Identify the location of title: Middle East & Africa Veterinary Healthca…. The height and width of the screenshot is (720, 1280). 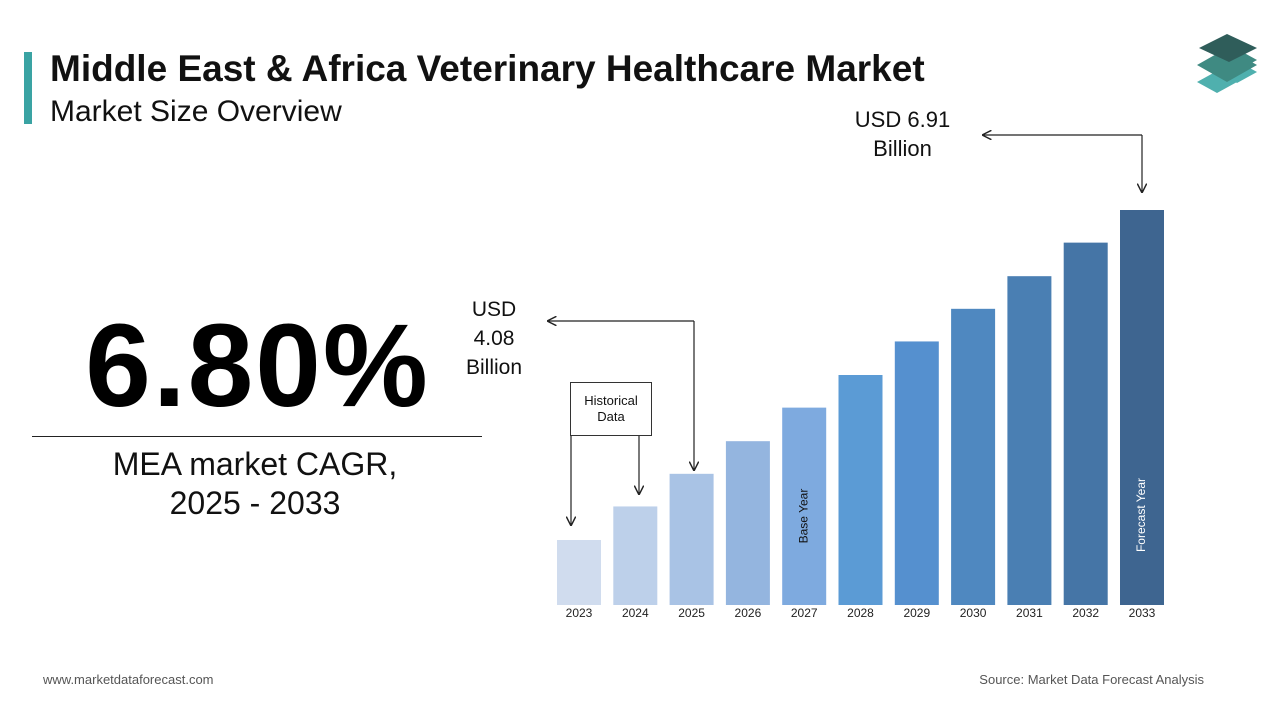
(487, 68).